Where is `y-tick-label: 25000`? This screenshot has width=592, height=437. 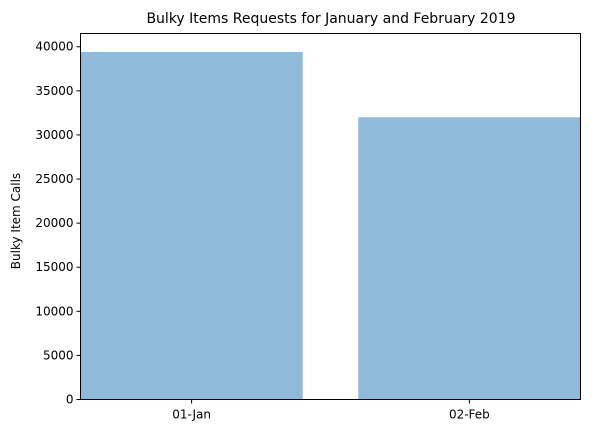
y-tick-label: 25000 is located at coordinates (54, 179).